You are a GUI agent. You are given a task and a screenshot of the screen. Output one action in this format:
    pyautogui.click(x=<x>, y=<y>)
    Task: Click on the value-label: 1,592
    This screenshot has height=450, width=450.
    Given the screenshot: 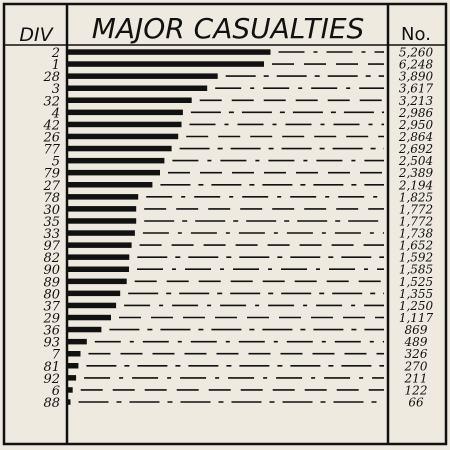 What is the action you would take?
    pyautogui.click(x=416, y=258)
    